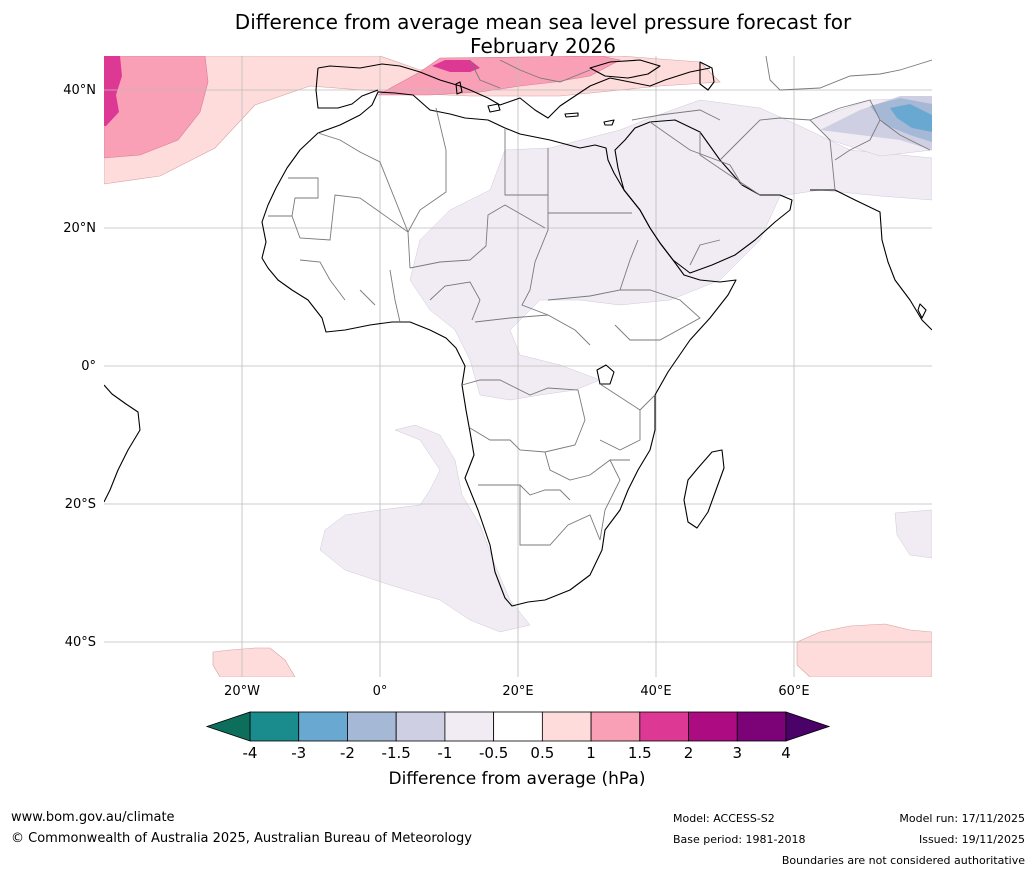 Image resolution: width=1035 pixels, height=873 pixels. I want to click on border-chad-sudan, so click(535, 255).